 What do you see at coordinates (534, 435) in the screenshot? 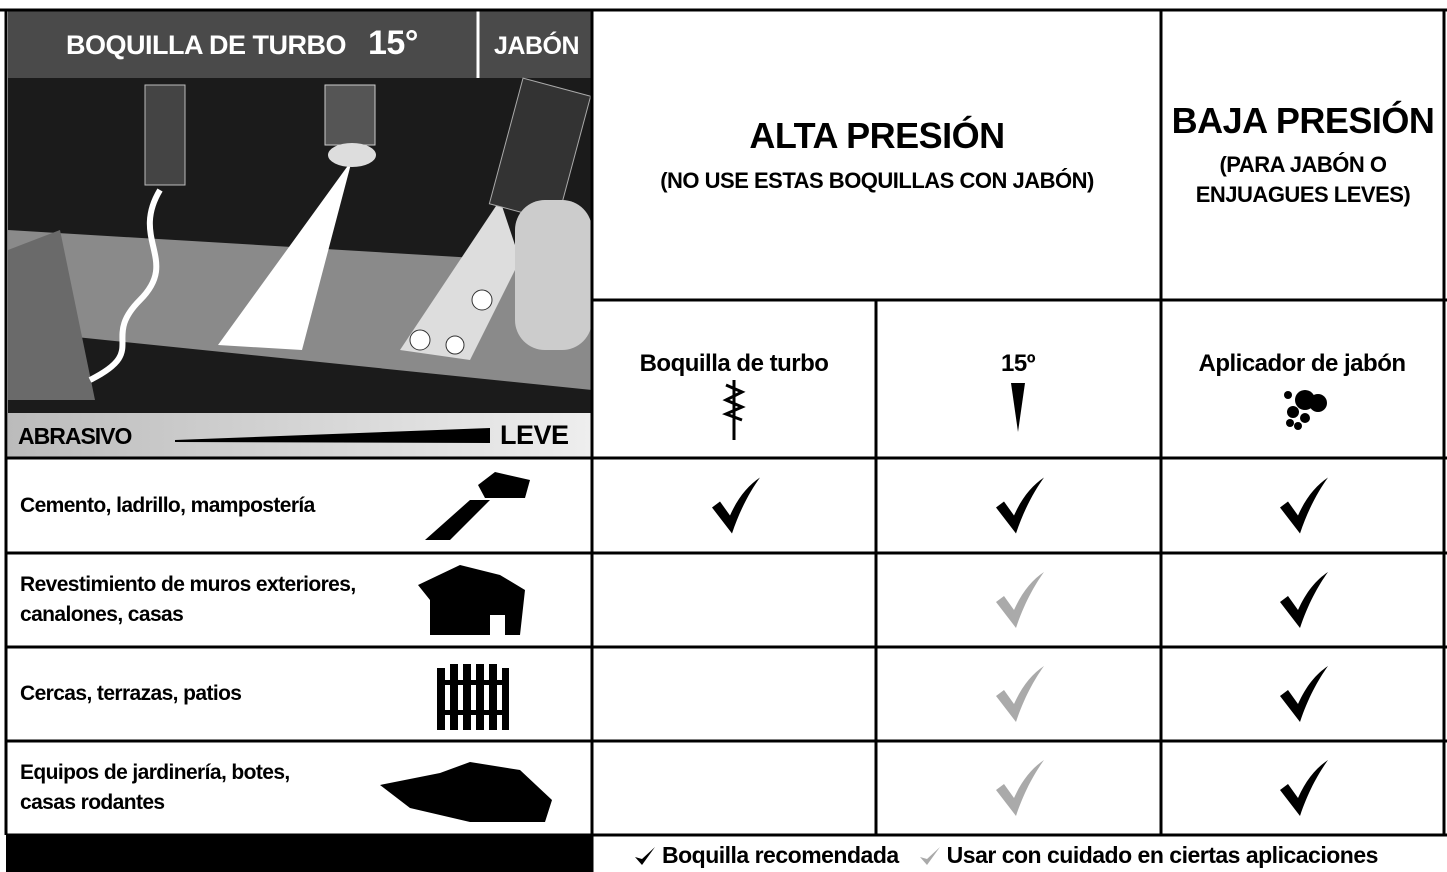
I see `scale-right: LEVE` at bounding box center [534, 435].